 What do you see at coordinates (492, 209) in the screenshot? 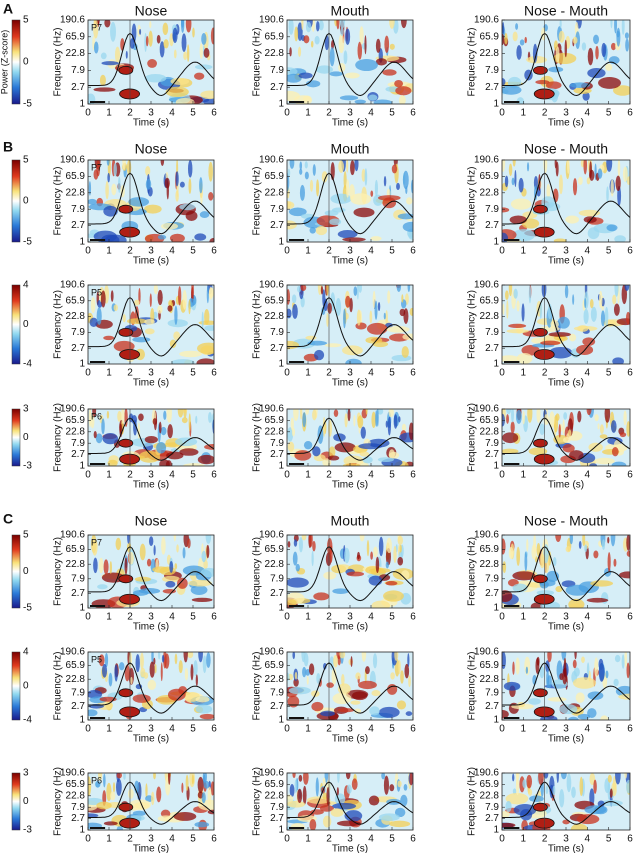
I see `y-tick-label: 7.9` at bounding box center [492, 209].